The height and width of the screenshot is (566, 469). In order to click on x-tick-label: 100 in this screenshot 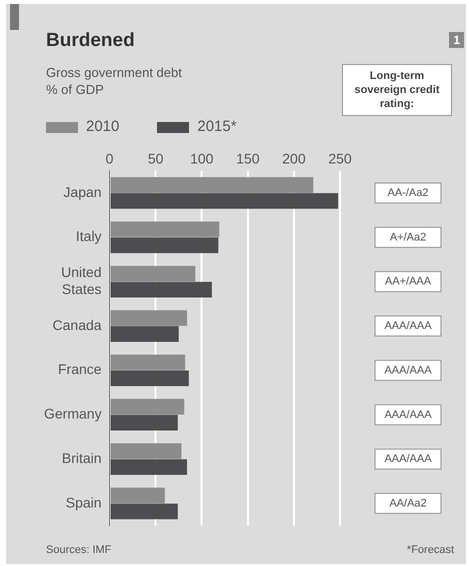, I will do `click(202, 158)`.